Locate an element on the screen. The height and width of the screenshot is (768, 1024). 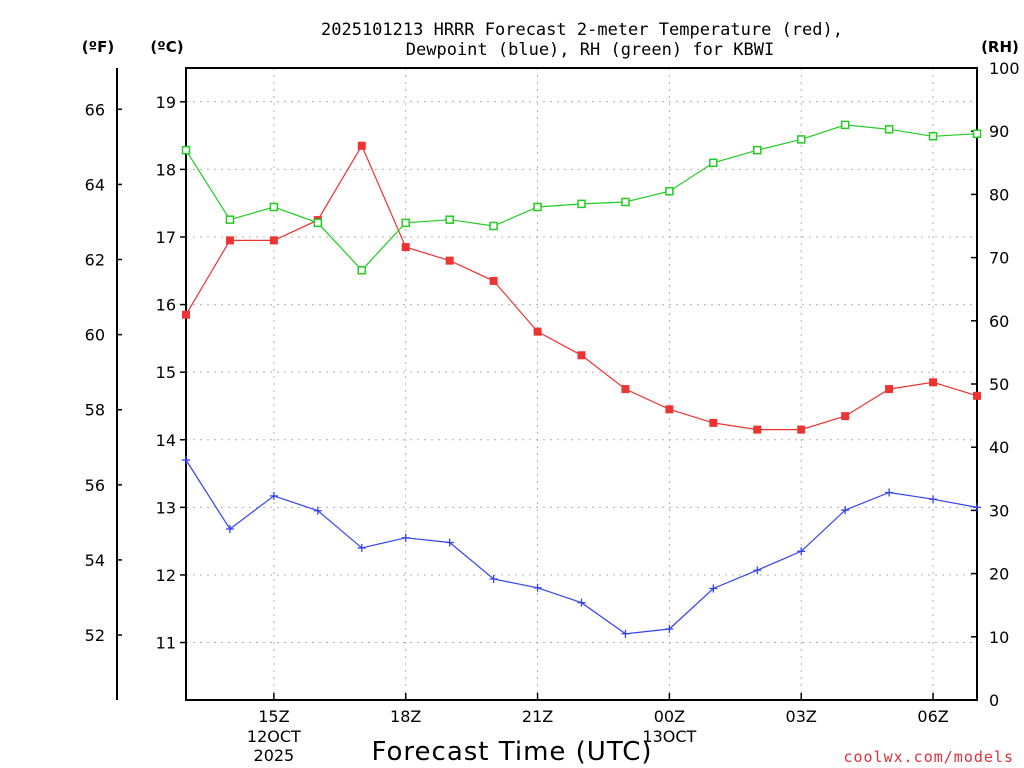
rh-tick-label: 40 is located at coordinates (999, 447).